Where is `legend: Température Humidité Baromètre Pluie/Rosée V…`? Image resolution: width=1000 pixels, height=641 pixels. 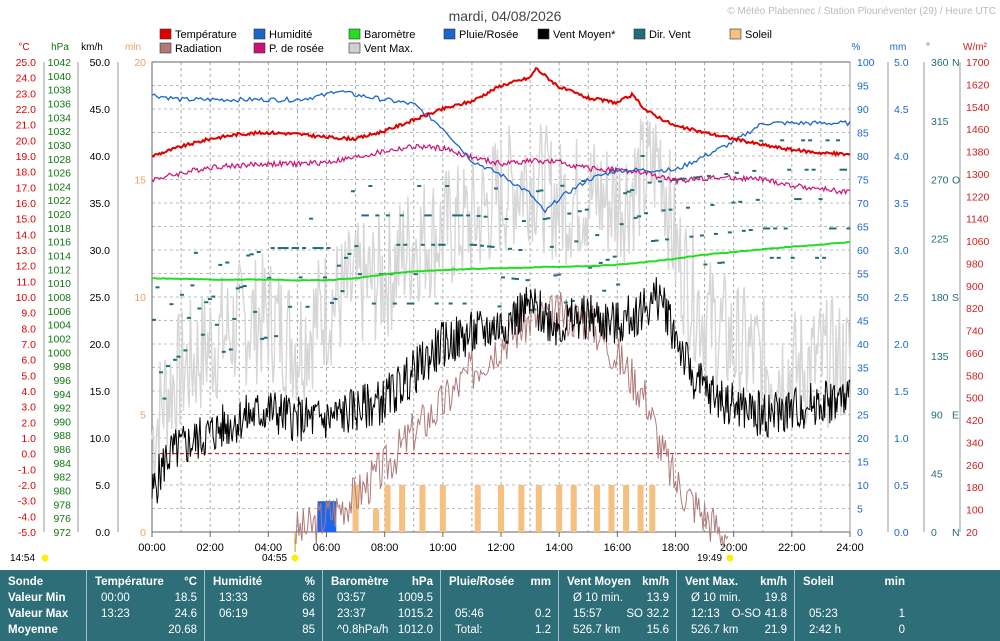 legend: Température Humidité Baromètre Pluie/Rosée V… is located at coordinates (465, 41).